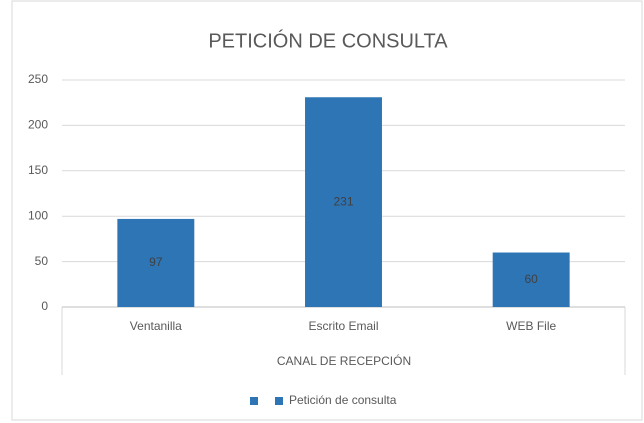  What do you see at coordinates (344, 360) in the screenshot?
I see `x-axis-title: CANAL DE RECEPCIÓN` at bounding box center [344, 360].